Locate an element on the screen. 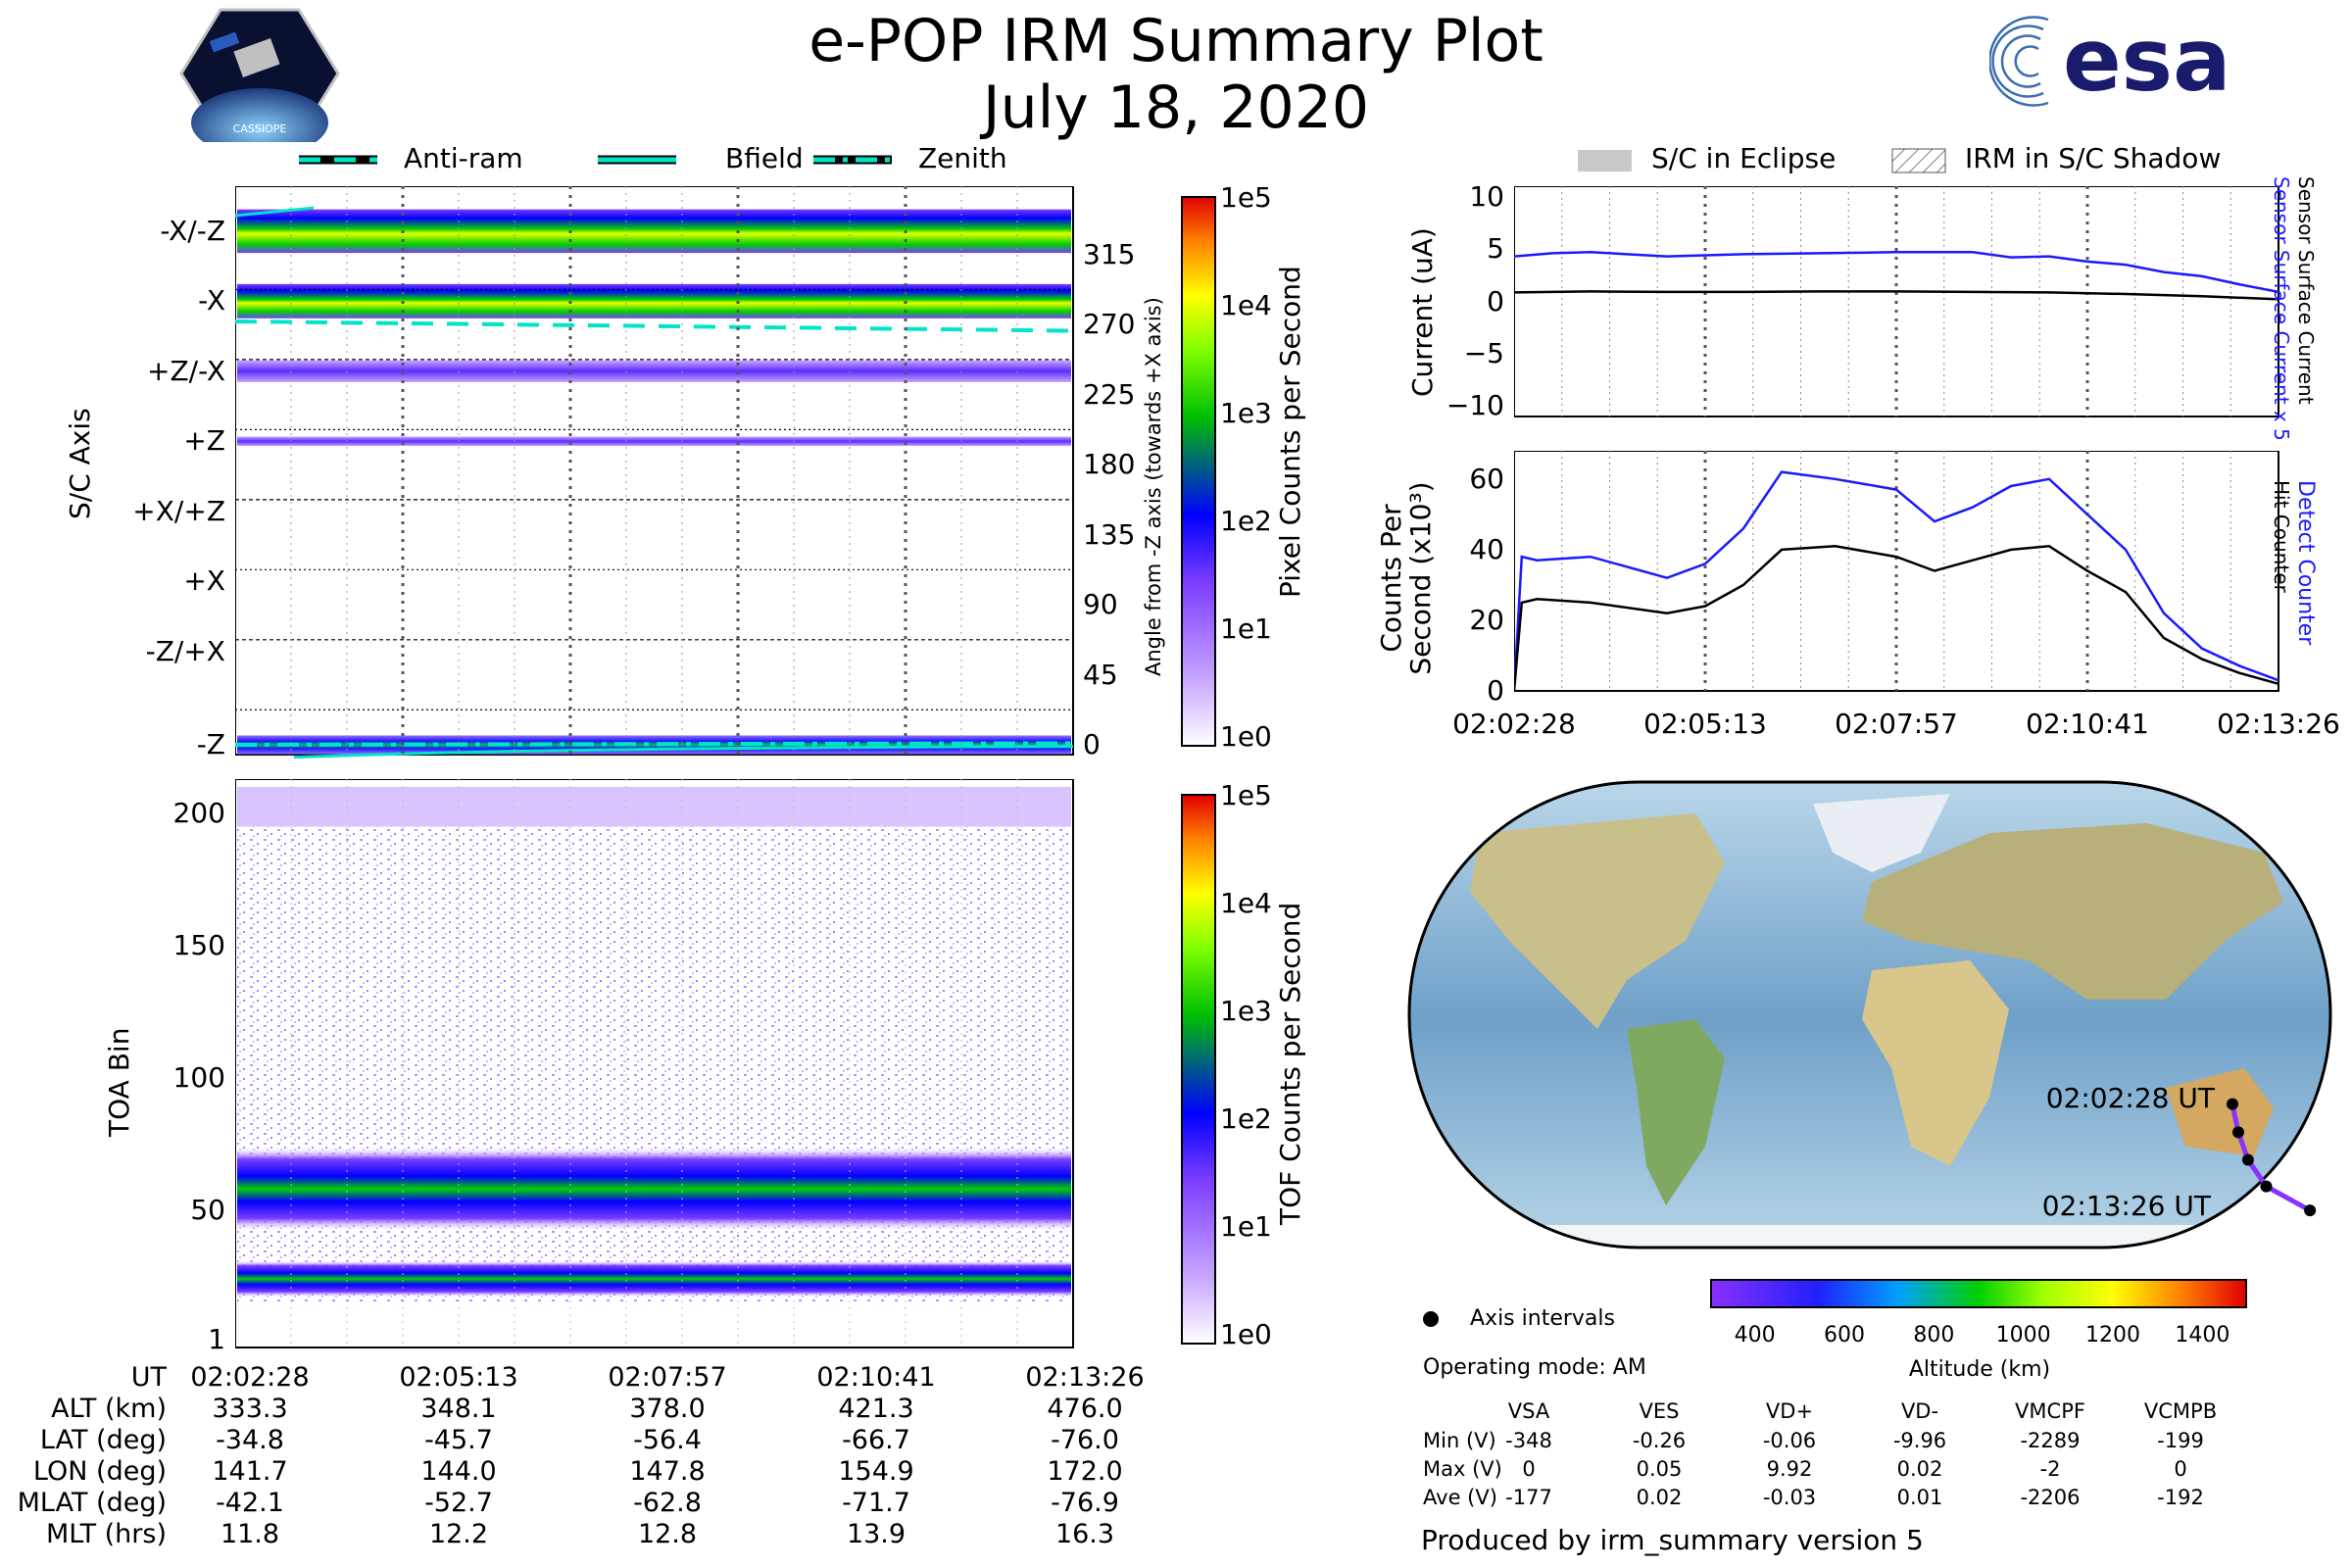 This screenshot has width=2352, height=1568. shadow-legend-swatch is located at coordinates (1918, 160).